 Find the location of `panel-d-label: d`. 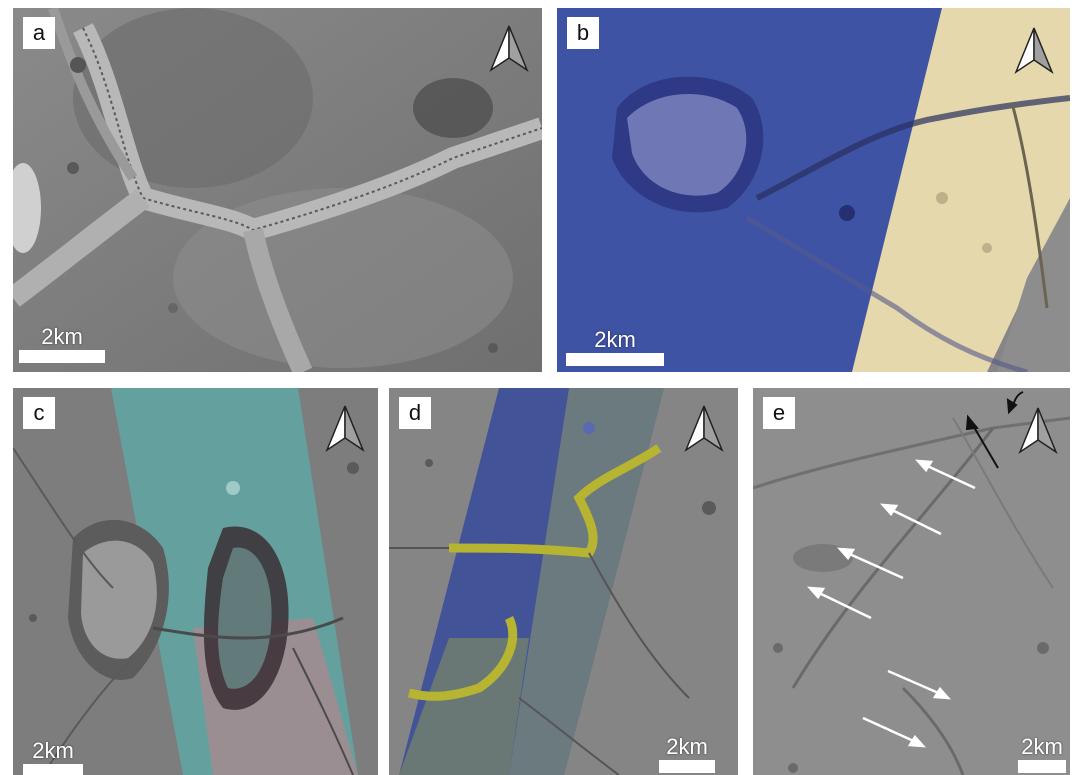

panel-d-label: d is located at coordinates (415, 413).